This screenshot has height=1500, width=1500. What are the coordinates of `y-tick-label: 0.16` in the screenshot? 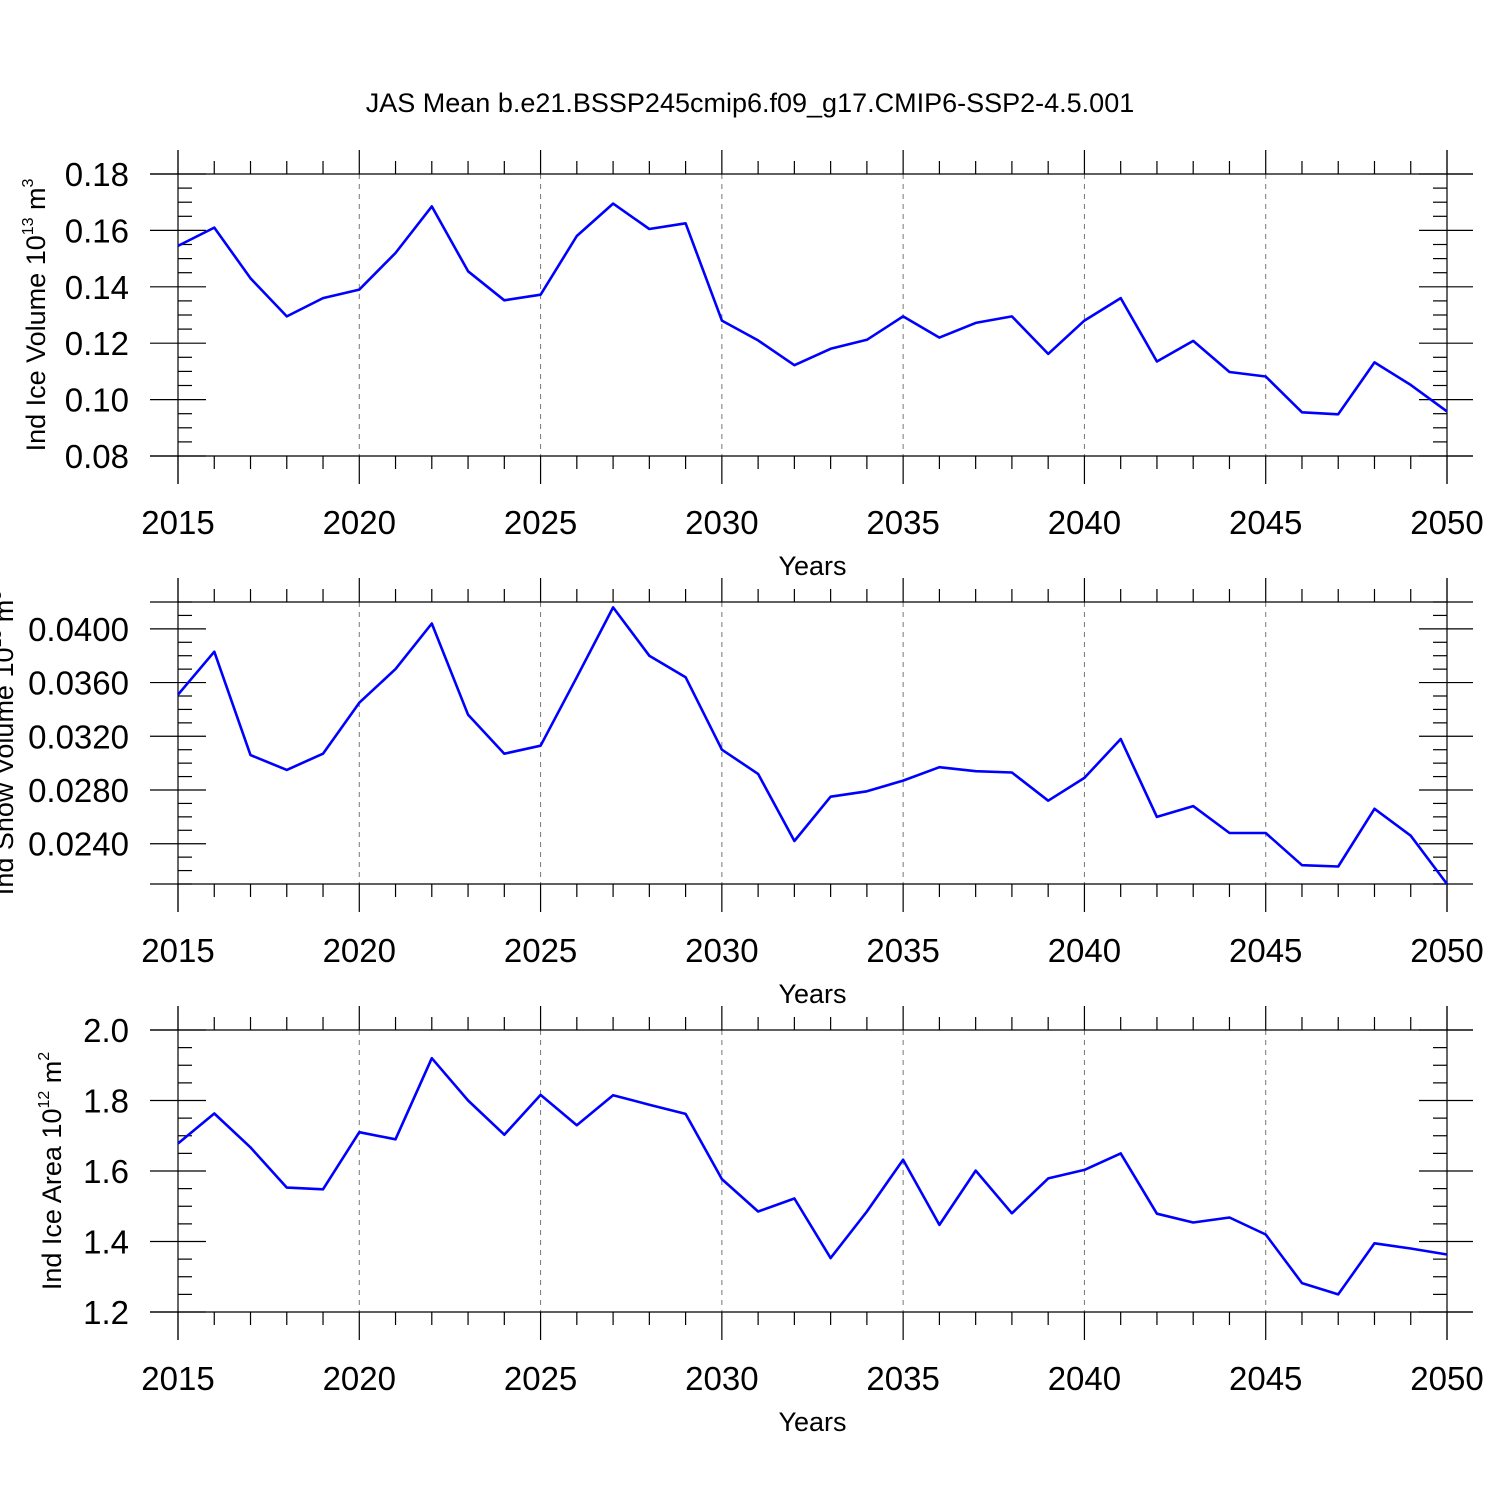 It's located at (97, 230).